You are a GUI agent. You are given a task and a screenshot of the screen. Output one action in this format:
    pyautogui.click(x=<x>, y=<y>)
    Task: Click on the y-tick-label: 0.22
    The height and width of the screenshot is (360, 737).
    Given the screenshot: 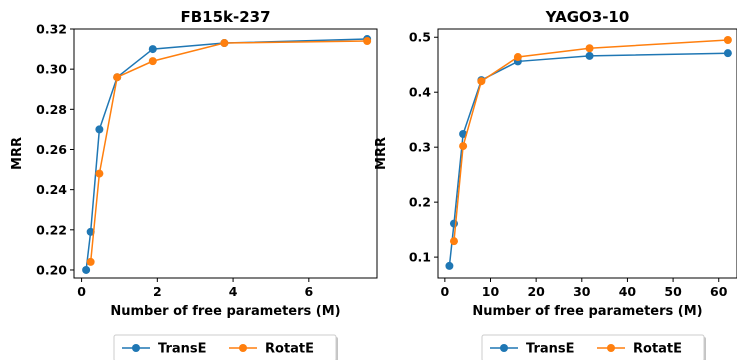 What is the action you would take?
    pyautogui.click(x=51, y=229)
    